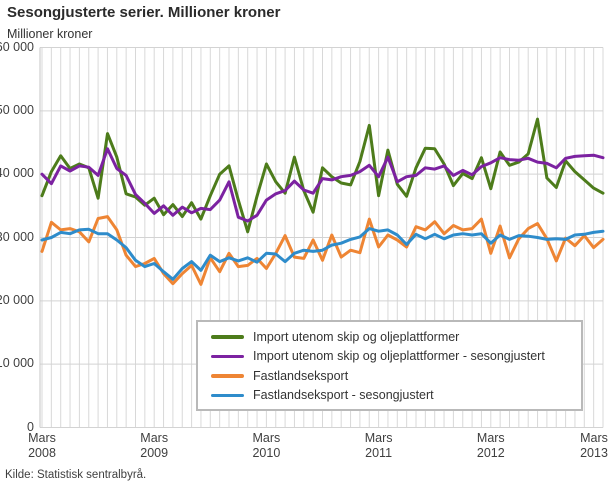 The width and height of the screenshot is (610, 488). What do you see at coordinates (154, 453) in the screenshot?
I see `x-tick-year: 2009` at bounding box center [154, 453].